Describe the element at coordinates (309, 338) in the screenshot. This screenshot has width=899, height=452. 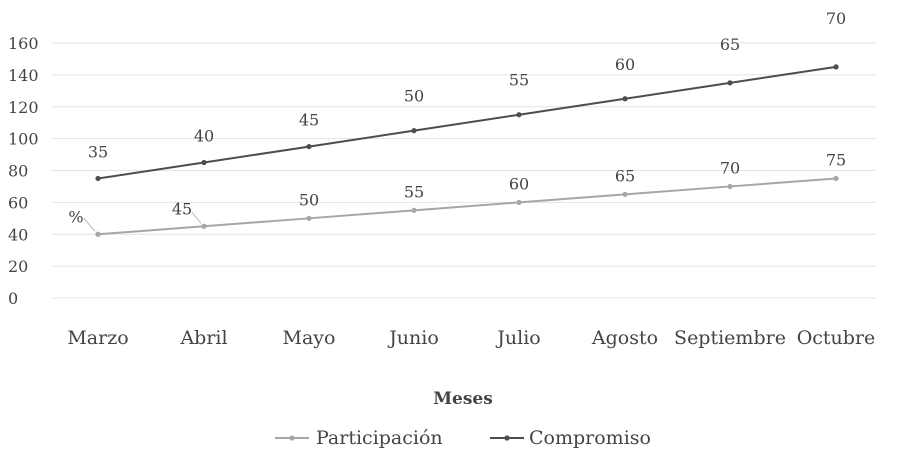
I see `x-tick-label: Mayo` at that location.